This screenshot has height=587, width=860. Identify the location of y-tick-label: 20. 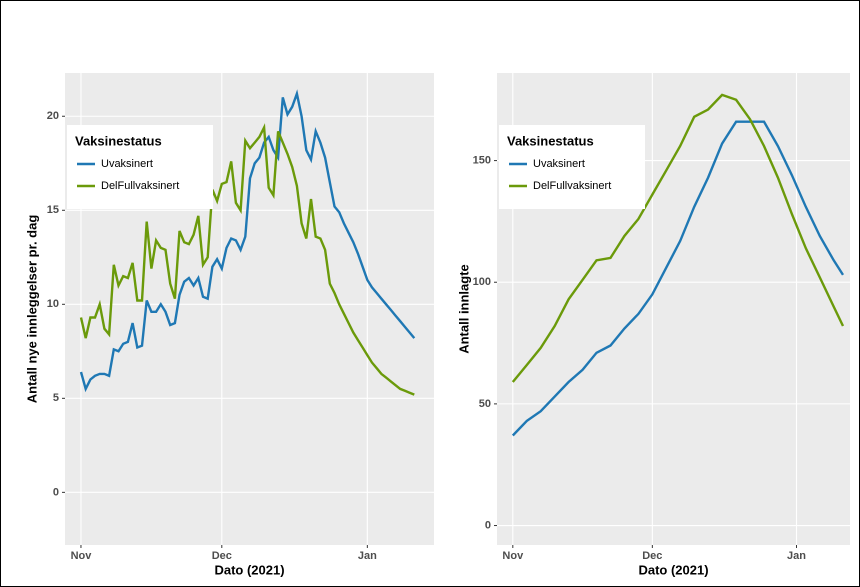
(53, 116).